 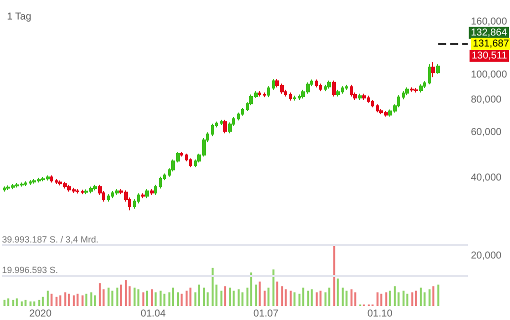 I want to click on y-tick-label: 80,000, so click(x=486, y=100).